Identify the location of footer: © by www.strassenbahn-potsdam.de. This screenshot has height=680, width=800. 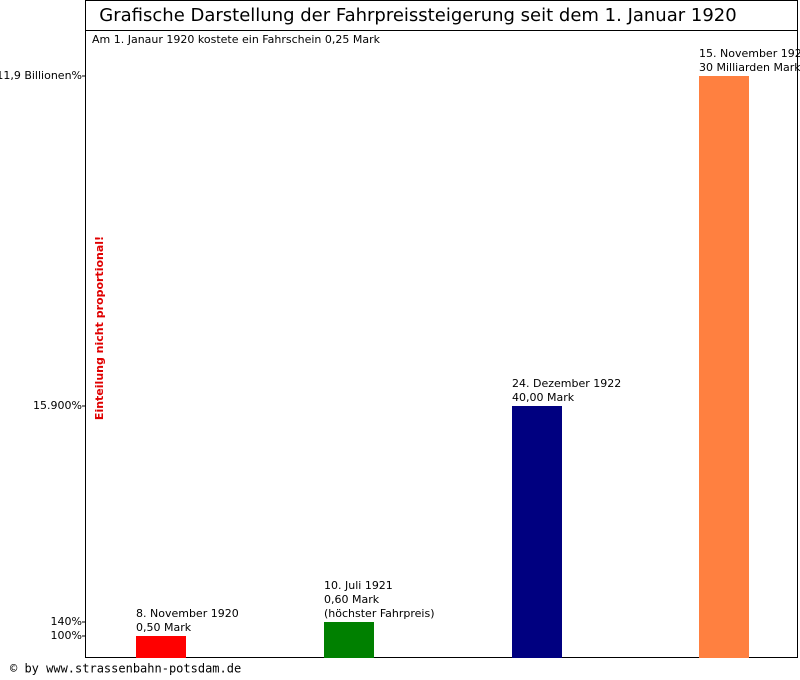
(125, 669).